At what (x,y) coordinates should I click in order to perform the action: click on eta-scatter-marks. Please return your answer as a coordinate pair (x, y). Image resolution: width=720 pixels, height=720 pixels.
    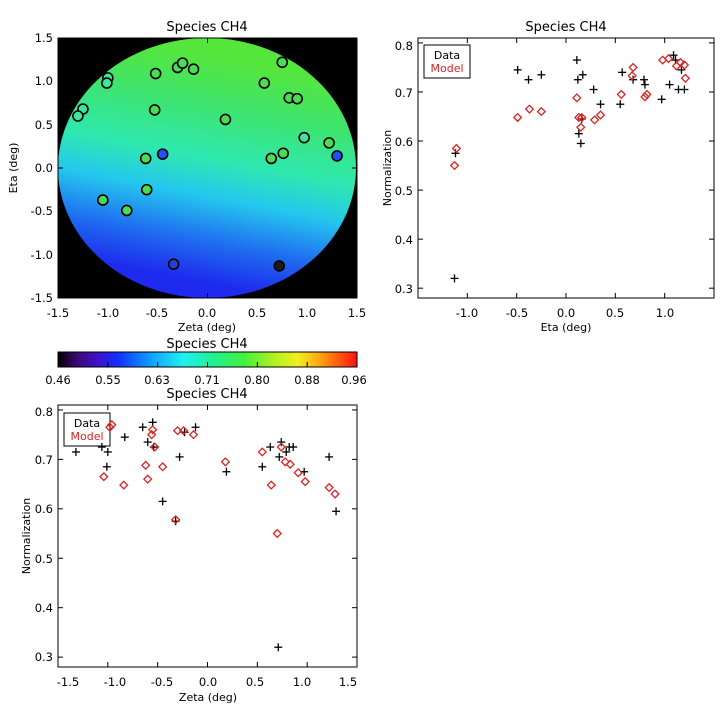
    Looking at the image, I should click on (570, 167).